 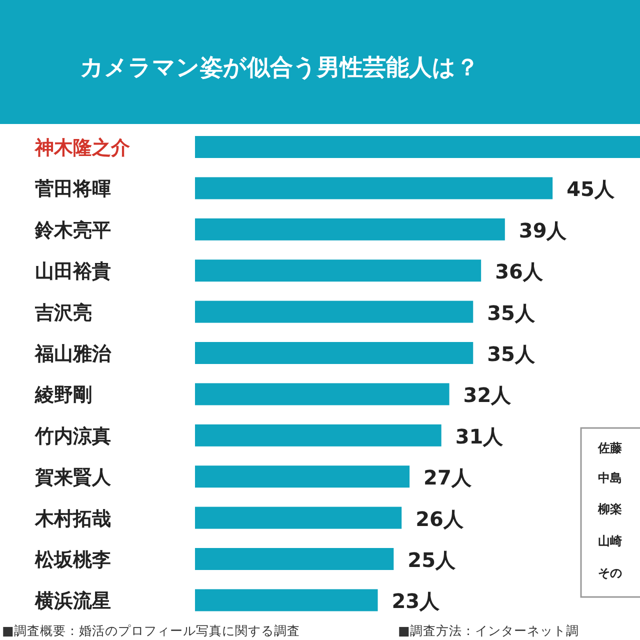 I want to click on annotation: 中島, so click(x=610, y=478).